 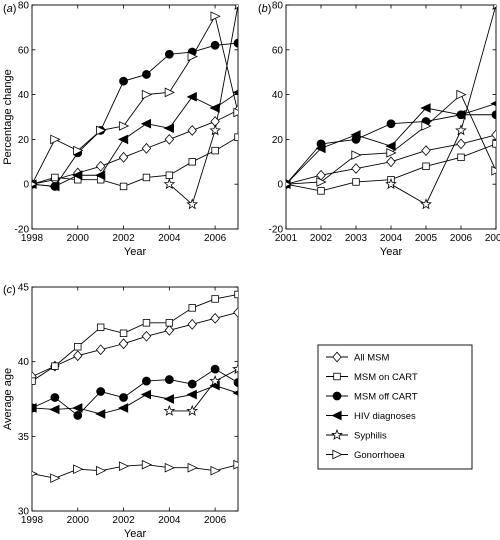 What do you see at coordinates (78, 238) in the screenshot?
I see `x-tick-label: 2000` at bounding box center [78, 238].